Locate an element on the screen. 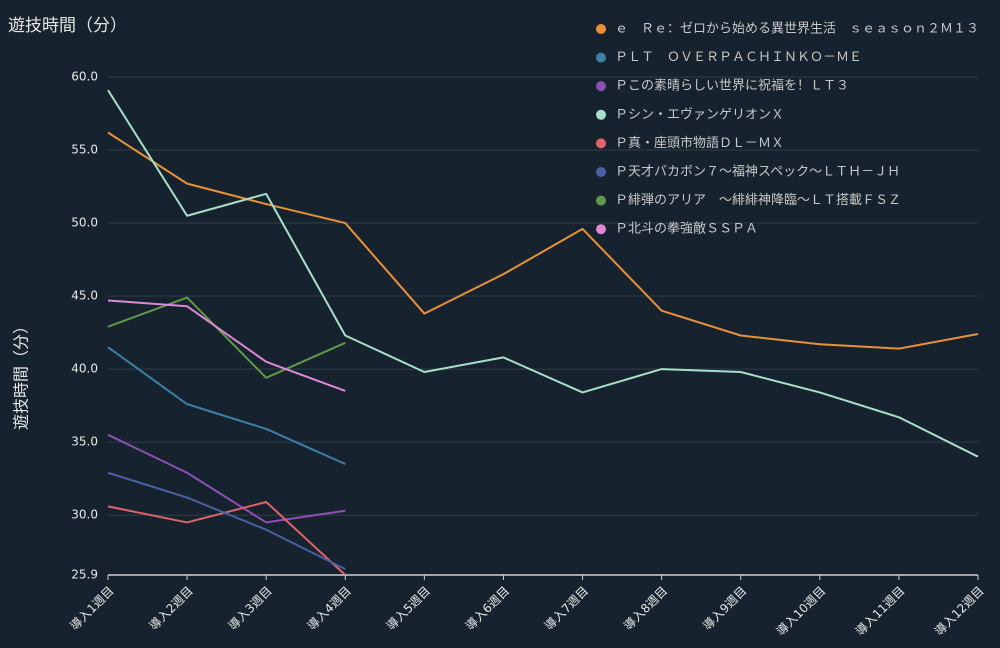 Image resolution: width=1000 pixels, height=648 pixels. legend-label: Ｐ真・座頭市物語ＤＬ－ＭＸ is located at coordinates (699, 143).